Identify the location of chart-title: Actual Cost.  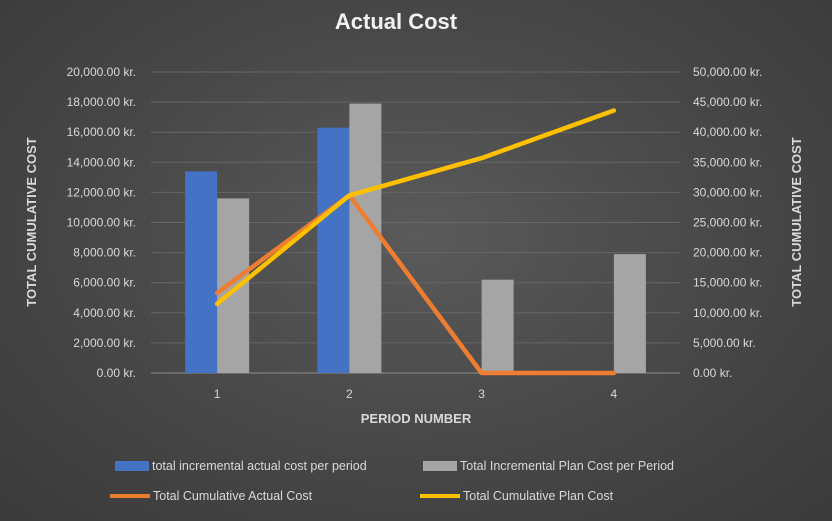
(396, 21).